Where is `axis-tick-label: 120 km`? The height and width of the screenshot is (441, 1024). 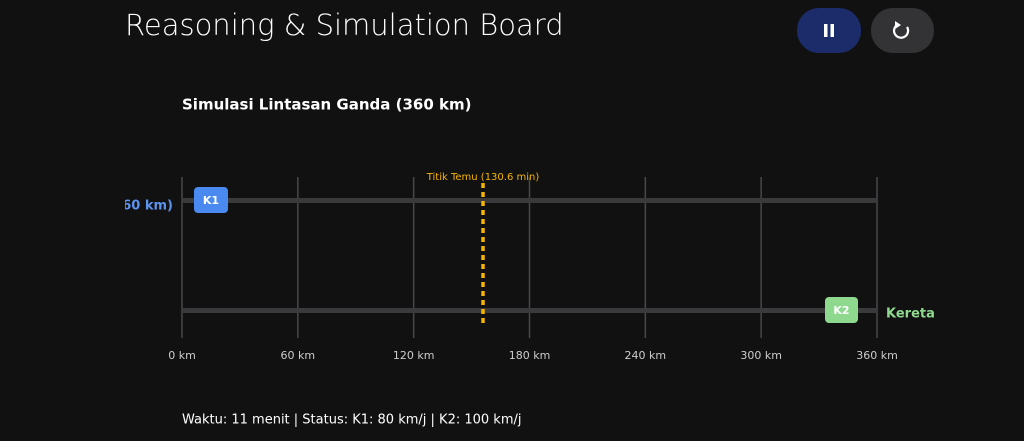
axis-tick-label: 120 km is located at coordinates (414, 355).